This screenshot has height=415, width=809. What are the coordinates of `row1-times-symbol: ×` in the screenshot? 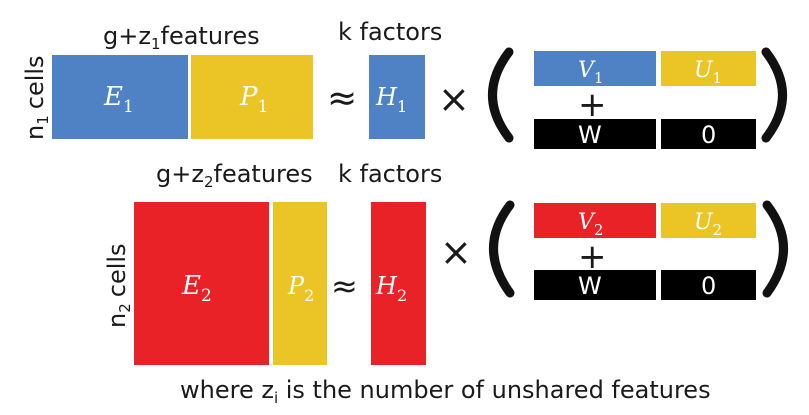 It's located at (454, 99).